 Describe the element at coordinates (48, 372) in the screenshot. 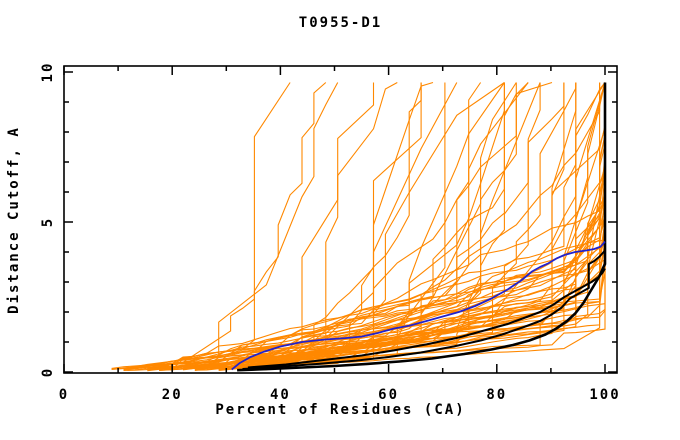

I see `y-tick-label: 0` at that location.